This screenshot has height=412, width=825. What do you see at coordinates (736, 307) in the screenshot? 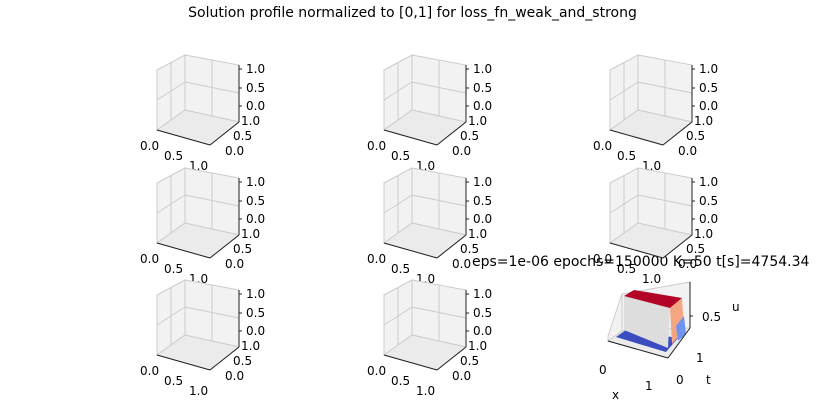
I see `z-axis-label: u` at bounding box center [736, 307].